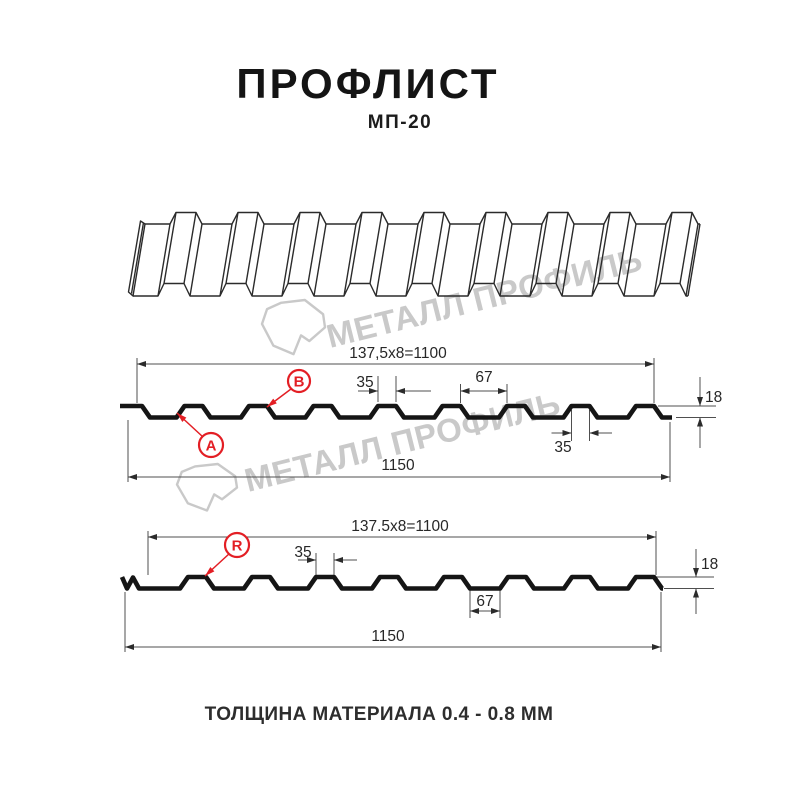  I want to click on callout-r-letter: R, so click(237, 546).